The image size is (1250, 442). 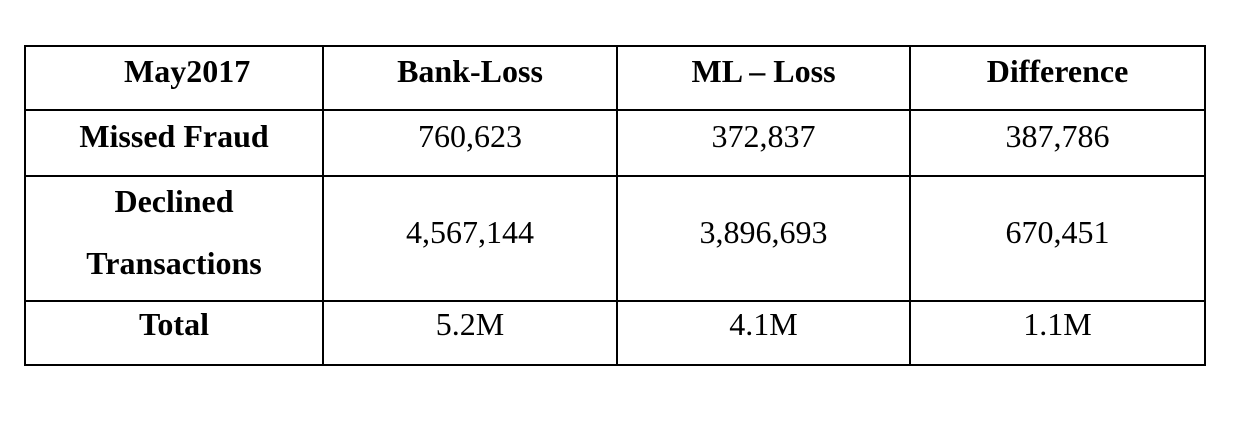 What do you see at coordinates (470, 78) in the screenshot?
I see `header-bank-loss: Bank-Loss` at bounding box center [470, 78].